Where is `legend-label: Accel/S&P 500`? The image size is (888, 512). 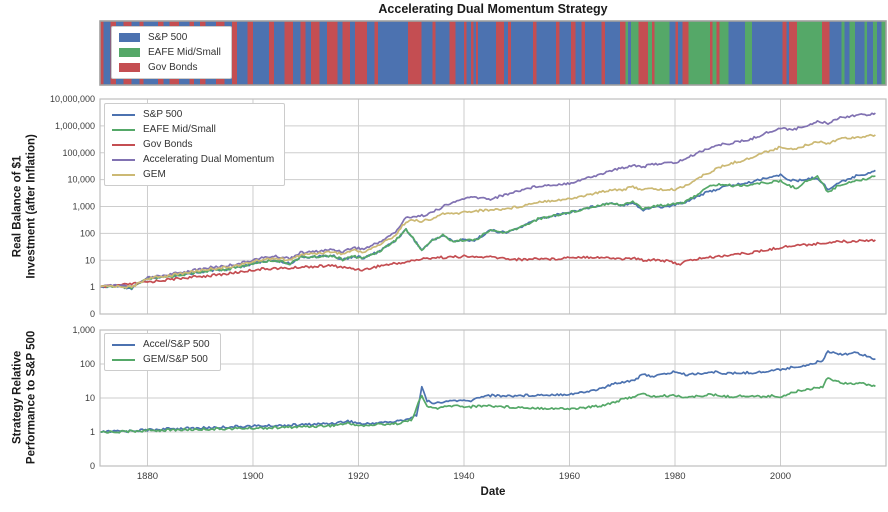
legend-label: Accel/S&P 500 is located at coordinates (176, 344).